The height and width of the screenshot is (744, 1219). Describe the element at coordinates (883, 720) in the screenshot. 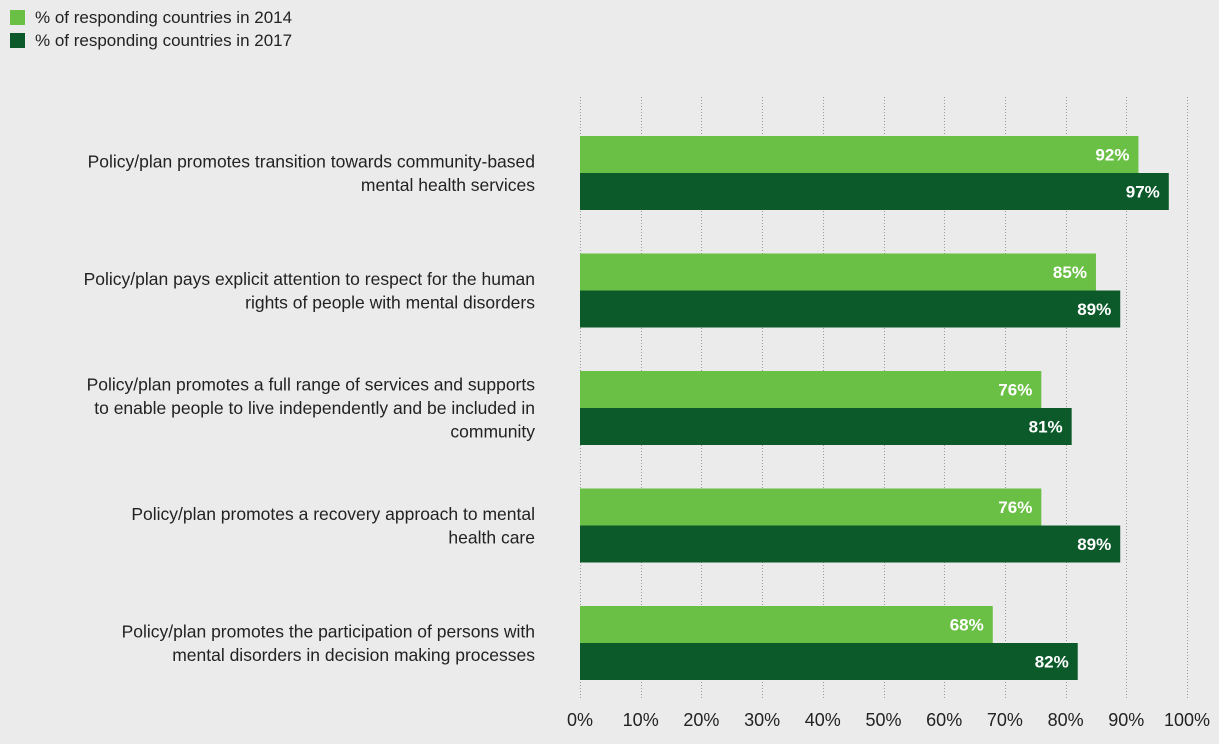

I see `x-tick-label: 50%` at that location.